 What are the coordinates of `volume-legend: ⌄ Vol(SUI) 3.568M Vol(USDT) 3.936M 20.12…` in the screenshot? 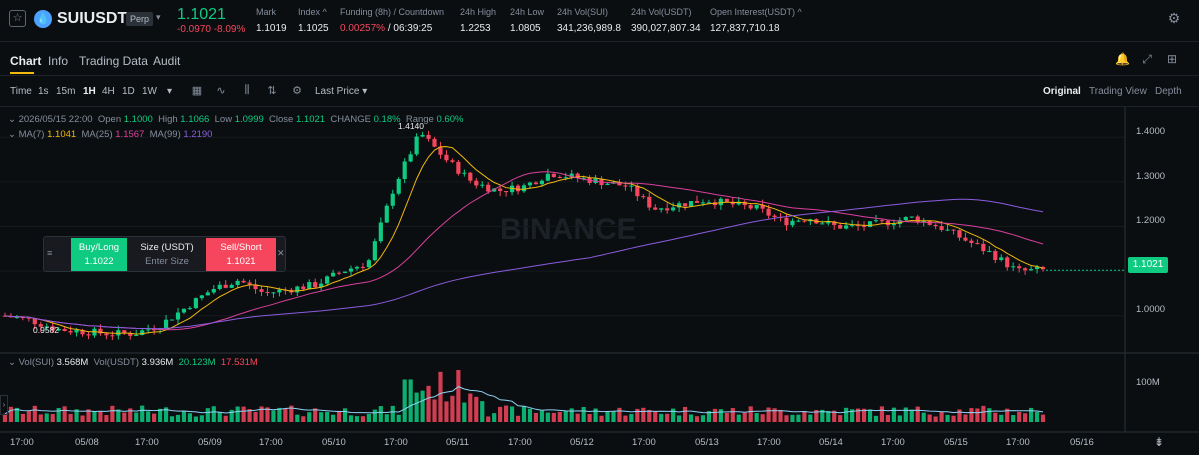 It's located at (133, 362).